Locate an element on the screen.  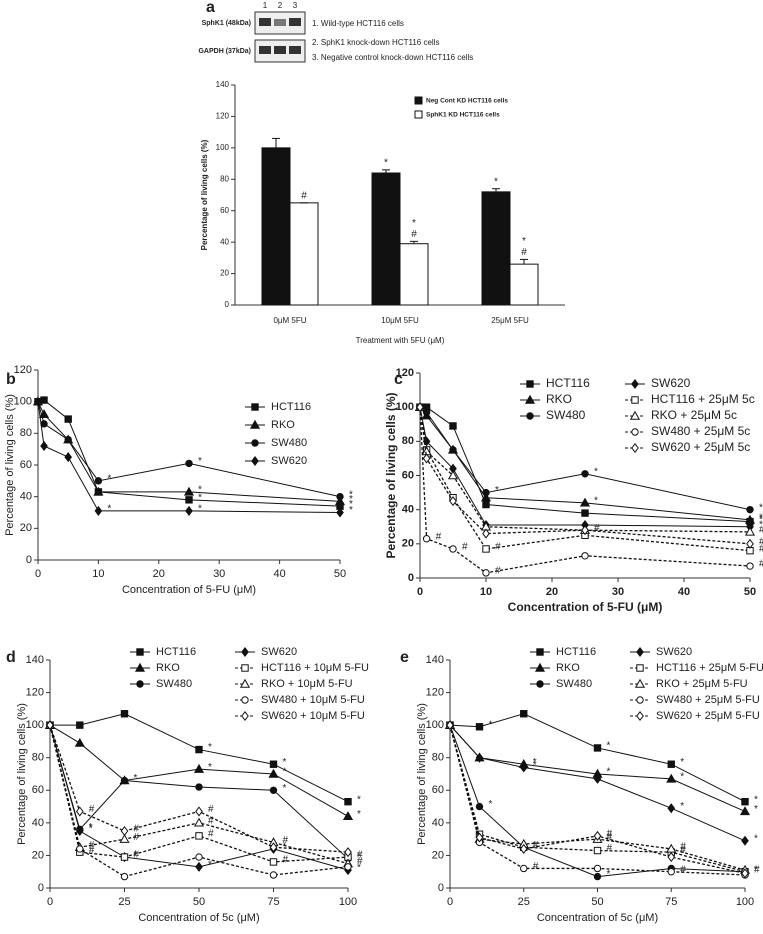
lane-label: 3 is located at coordinates (295, 5).